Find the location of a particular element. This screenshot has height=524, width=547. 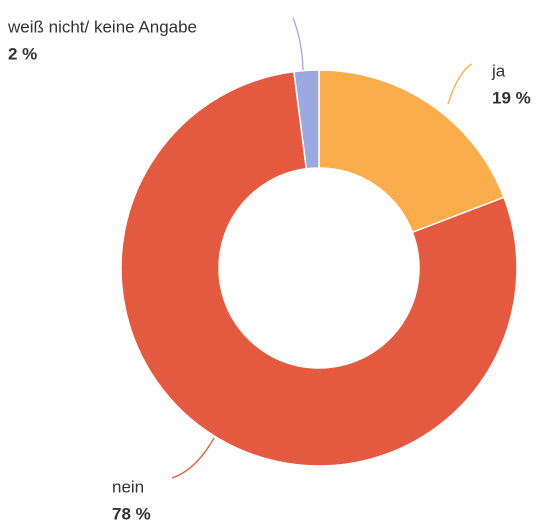

slice-label: nein is located at coordinates (128, 486).